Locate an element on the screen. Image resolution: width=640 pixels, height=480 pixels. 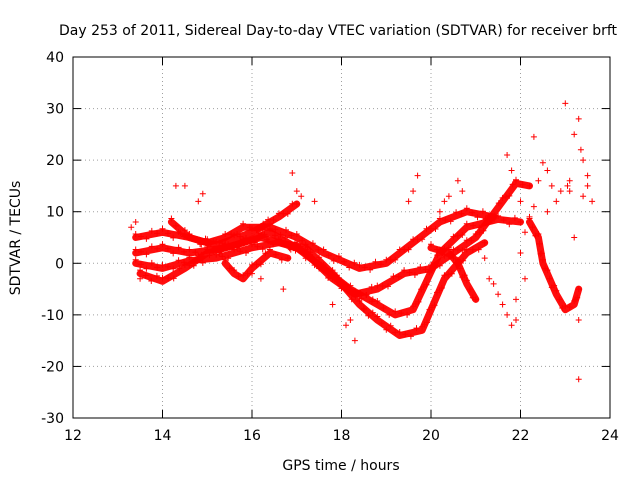
y-axis-label: SDTVAR / TECUs is located at coordinates (16, 238).